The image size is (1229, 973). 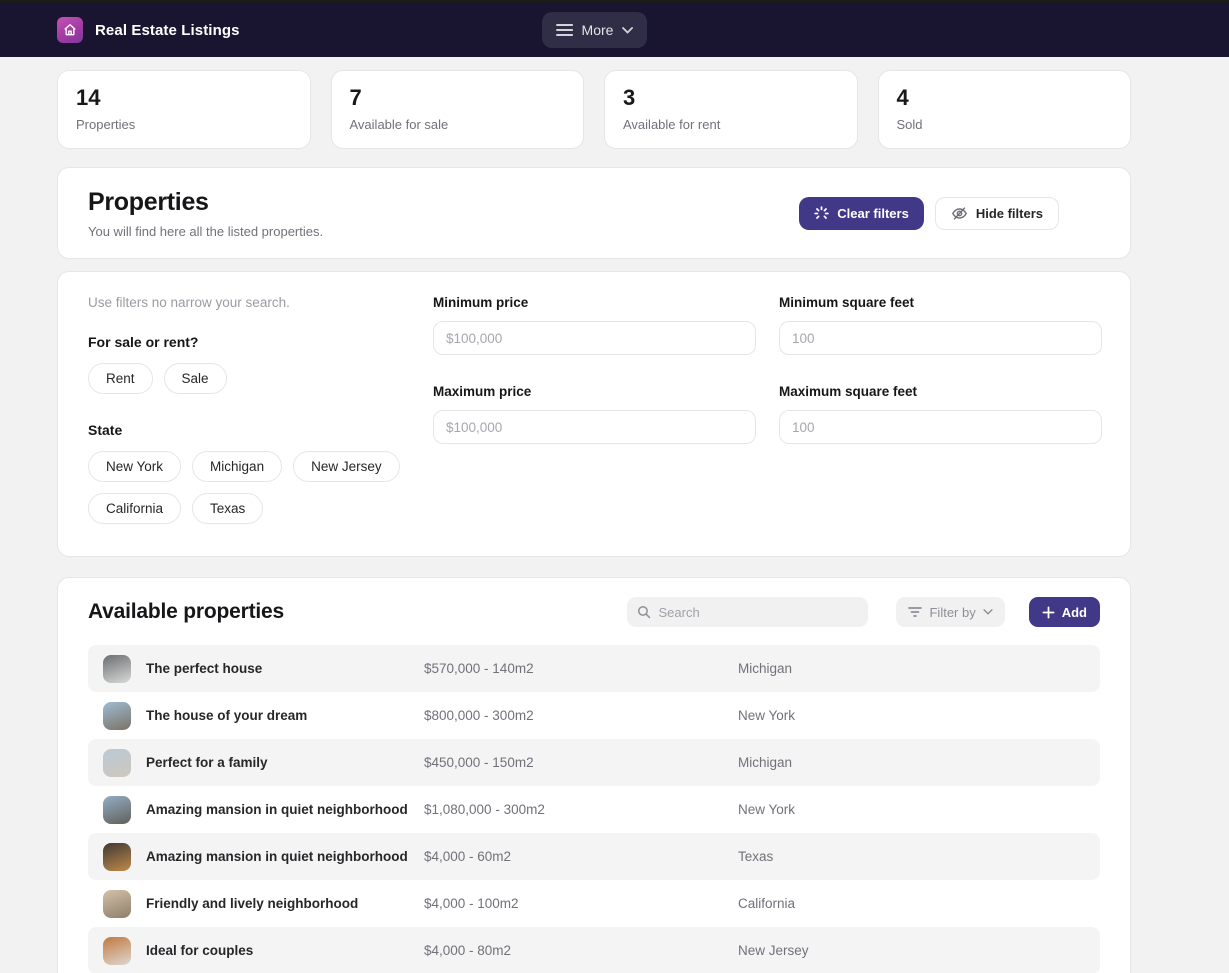 What do you see at coordinates (644, 612) in the screenshot?
I see `search-icon` at bounding box center [644, 612].